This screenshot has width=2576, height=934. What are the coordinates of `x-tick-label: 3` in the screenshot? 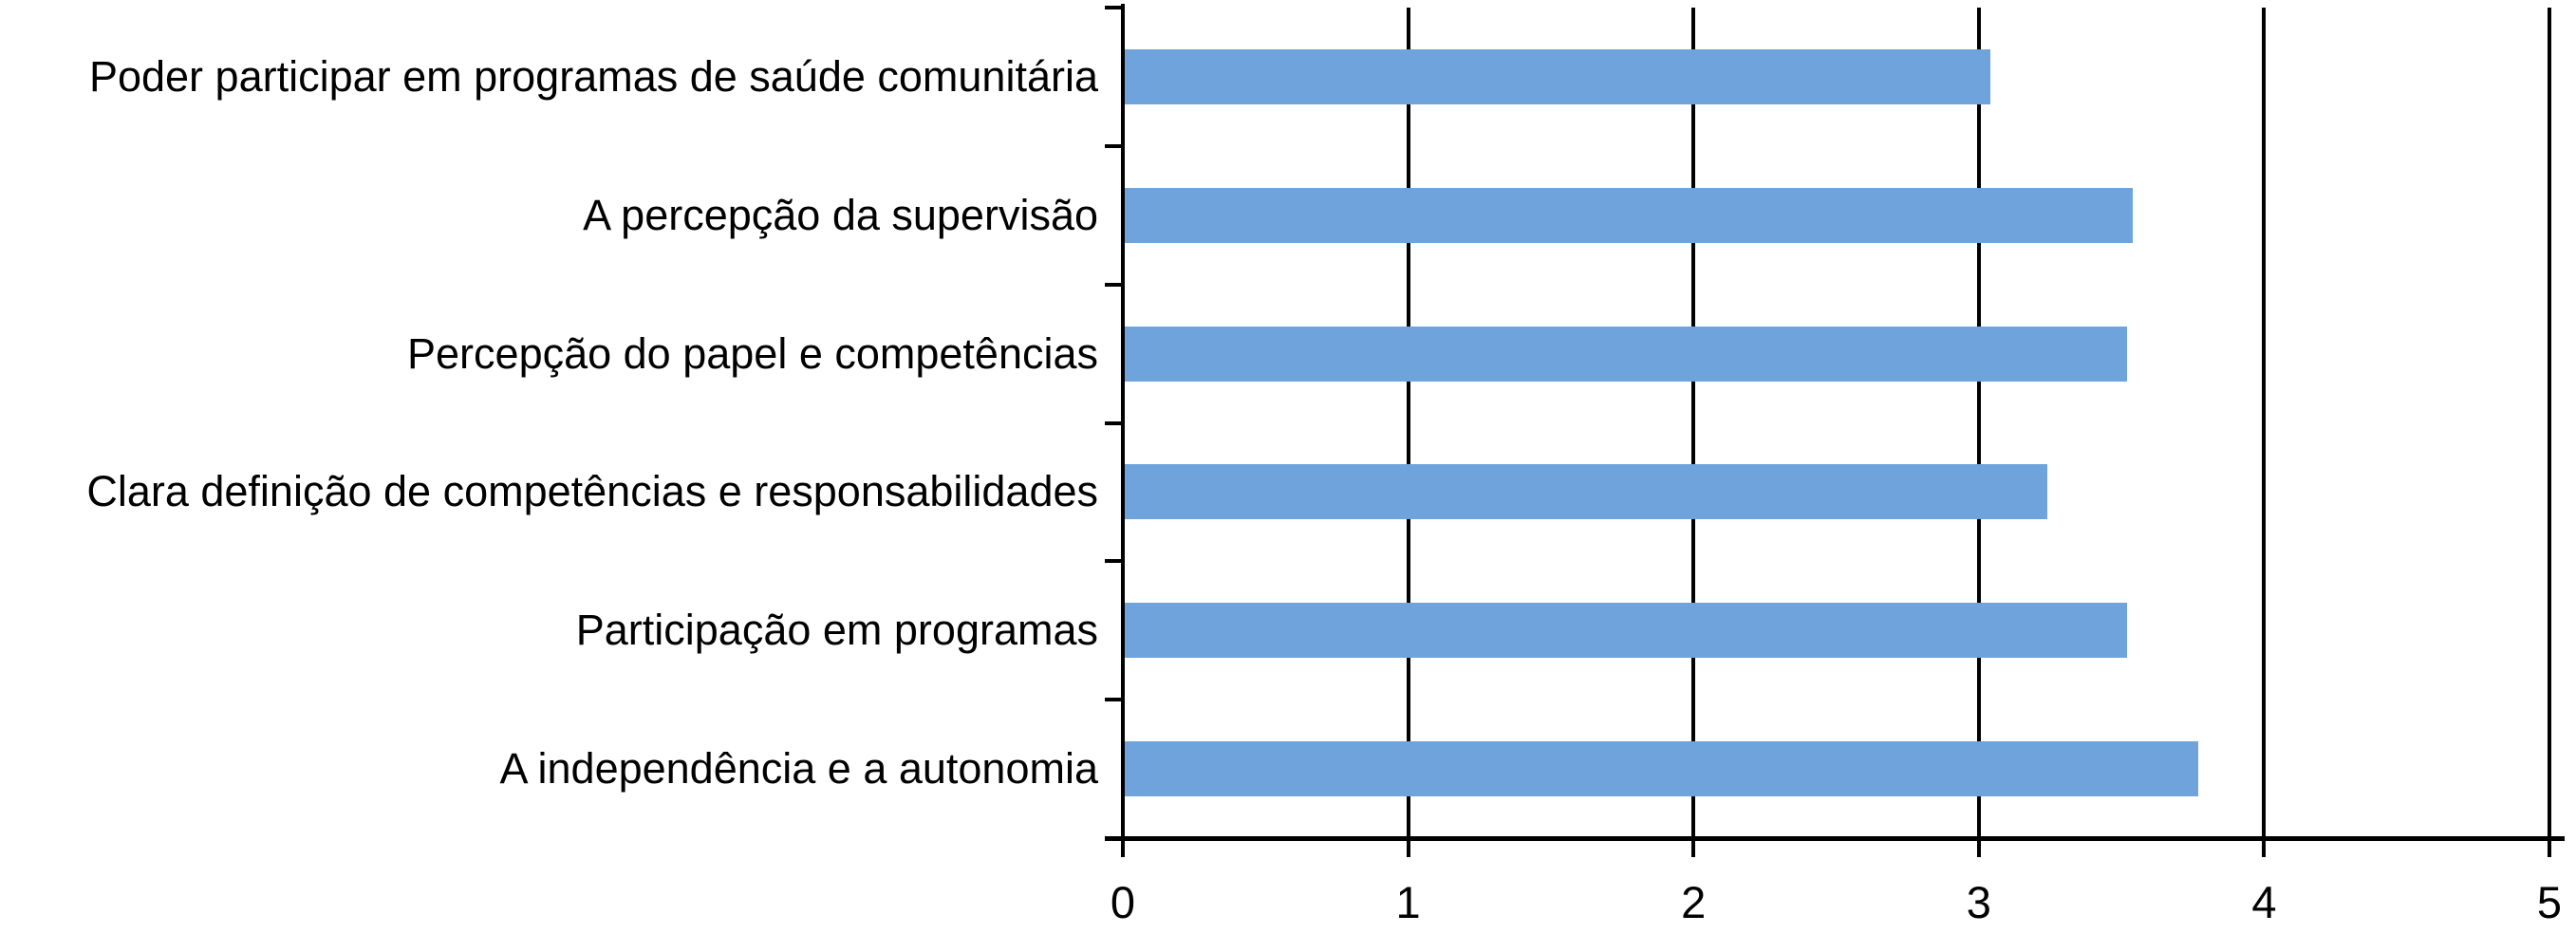 It's located at (1979, 902).